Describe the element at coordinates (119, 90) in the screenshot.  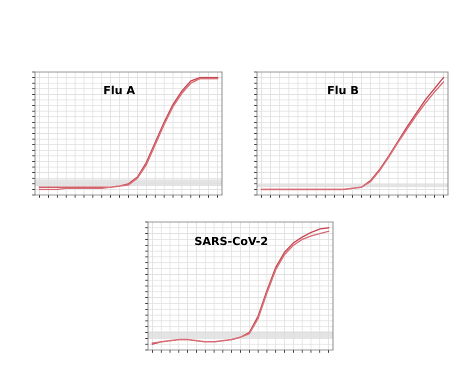
I see `text: Flu A` at that location.